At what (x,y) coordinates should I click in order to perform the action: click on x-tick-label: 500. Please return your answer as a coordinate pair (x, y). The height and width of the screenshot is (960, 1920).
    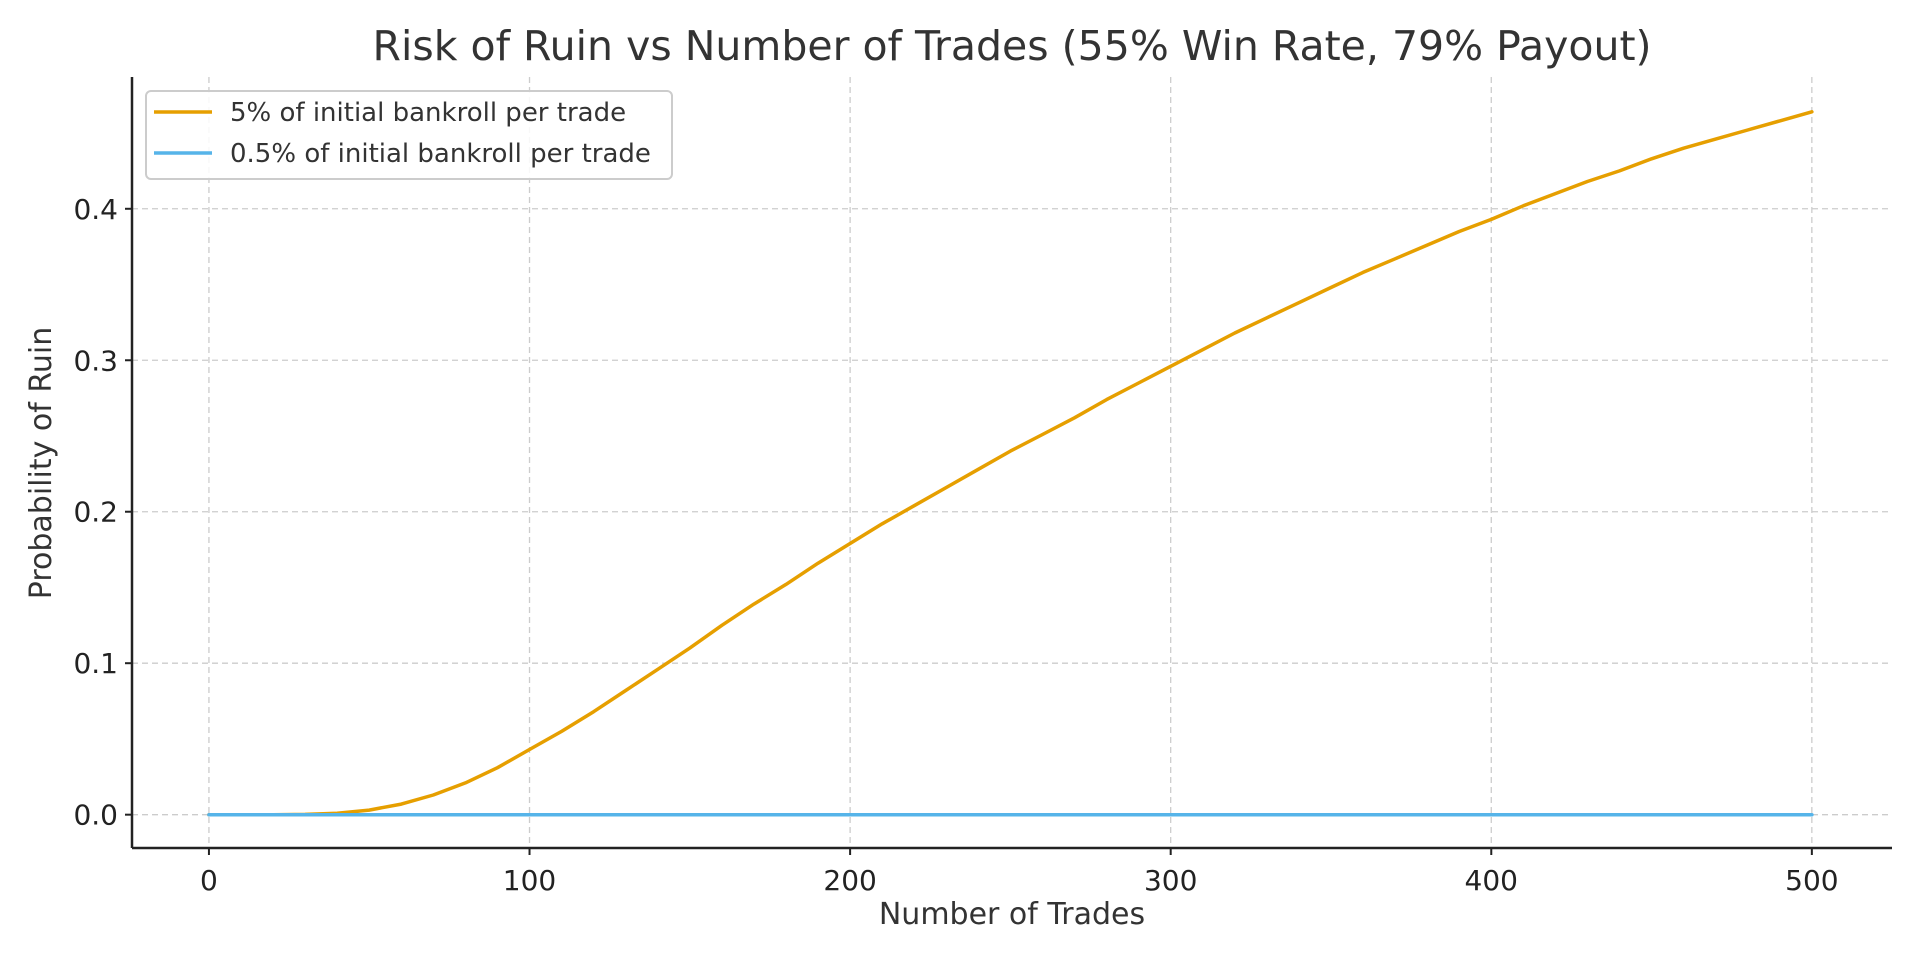
    Looking at the image, I should click on (1811, 880).